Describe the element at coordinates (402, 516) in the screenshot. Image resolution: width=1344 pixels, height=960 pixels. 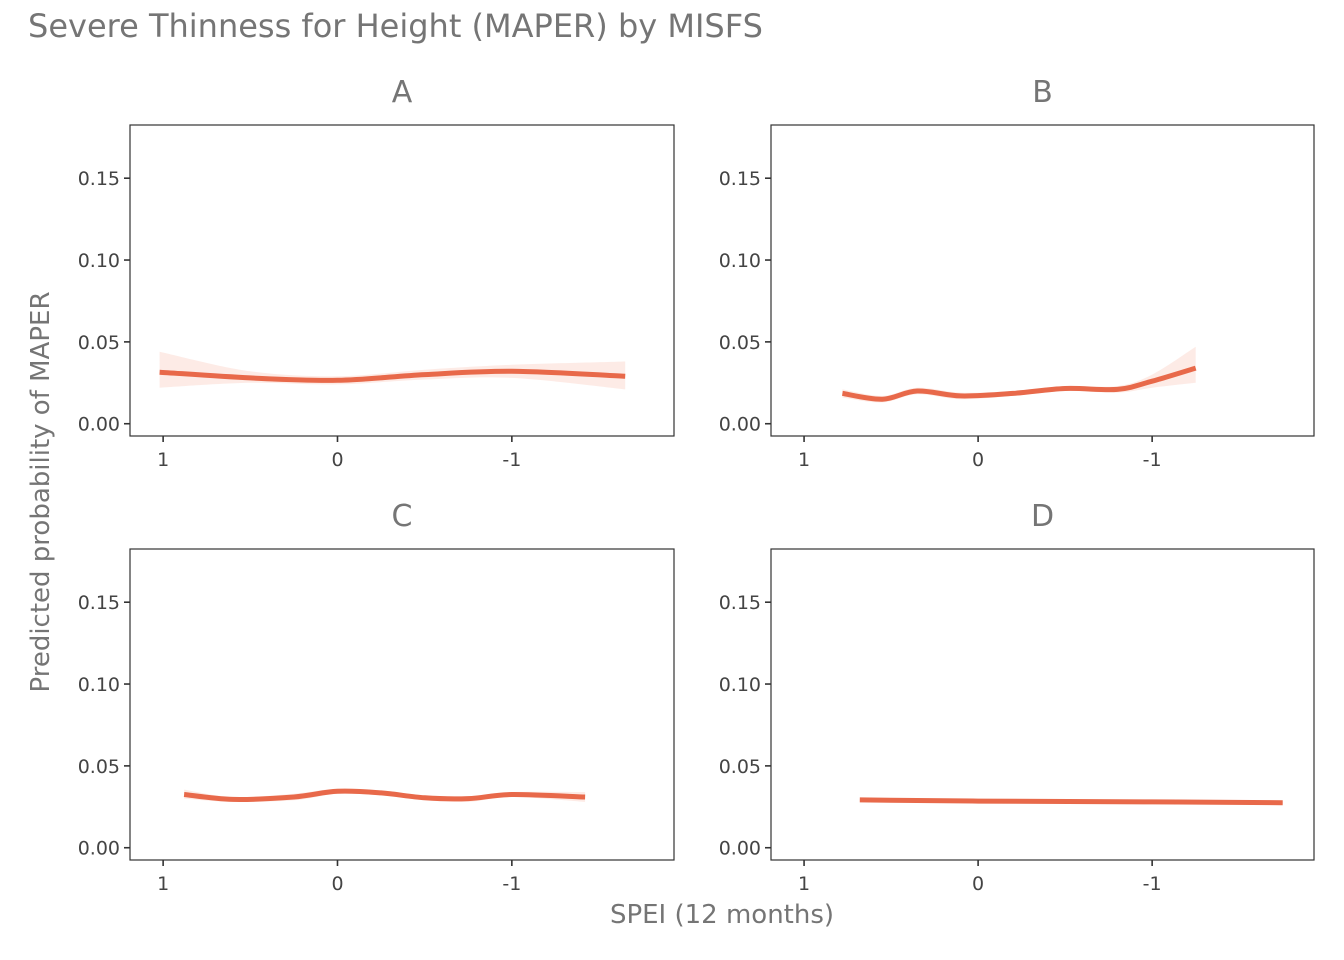
I see `panel-strip-label: C` at that location.